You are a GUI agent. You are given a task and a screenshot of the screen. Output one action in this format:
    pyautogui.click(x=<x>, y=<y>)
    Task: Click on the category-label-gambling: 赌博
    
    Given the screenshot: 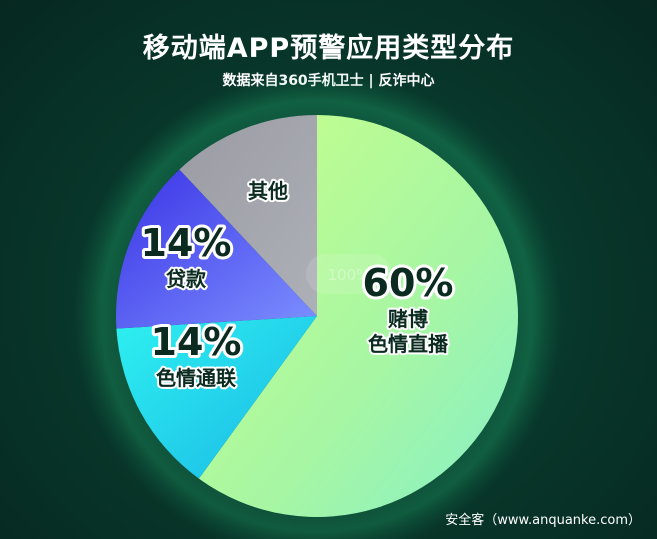 What is the action you would take?
    pyautogui.click(x=408, y=319)
    